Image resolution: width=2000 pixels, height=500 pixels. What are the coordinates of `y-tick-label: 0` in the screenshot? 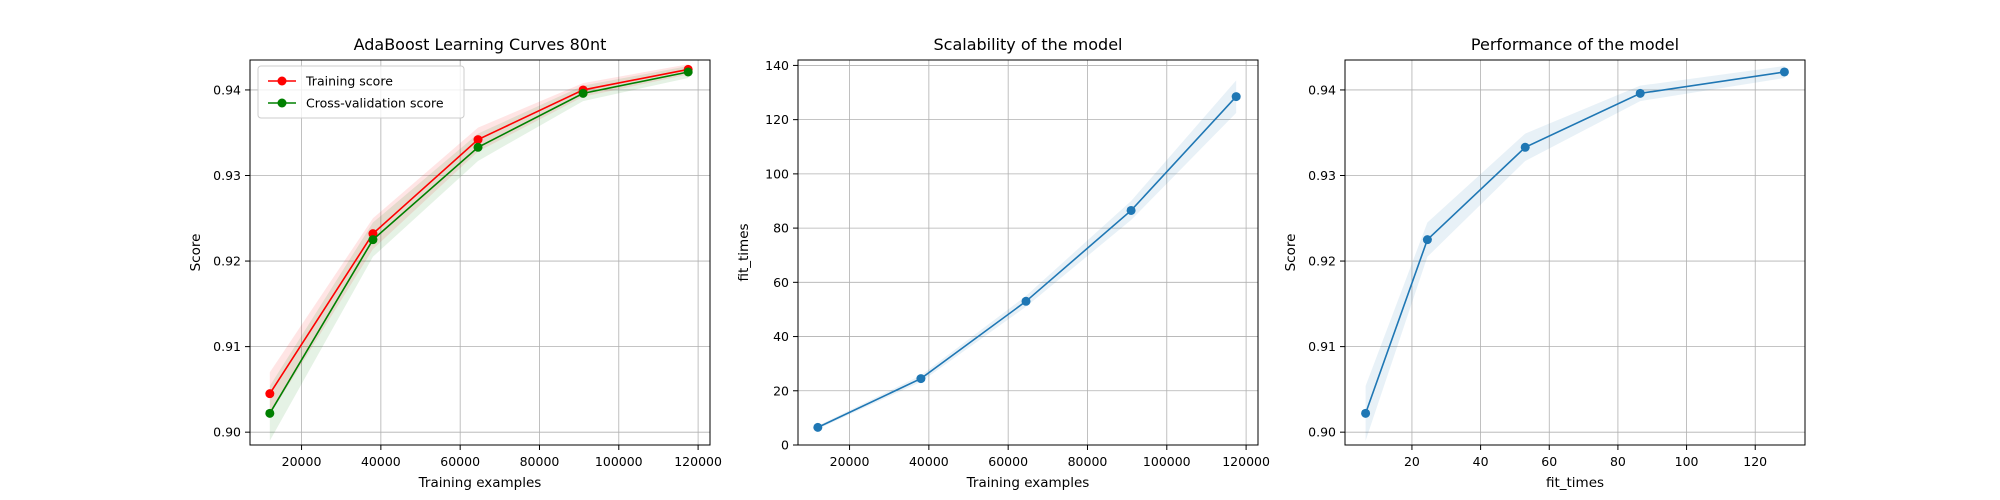 It's located at (785, 445).